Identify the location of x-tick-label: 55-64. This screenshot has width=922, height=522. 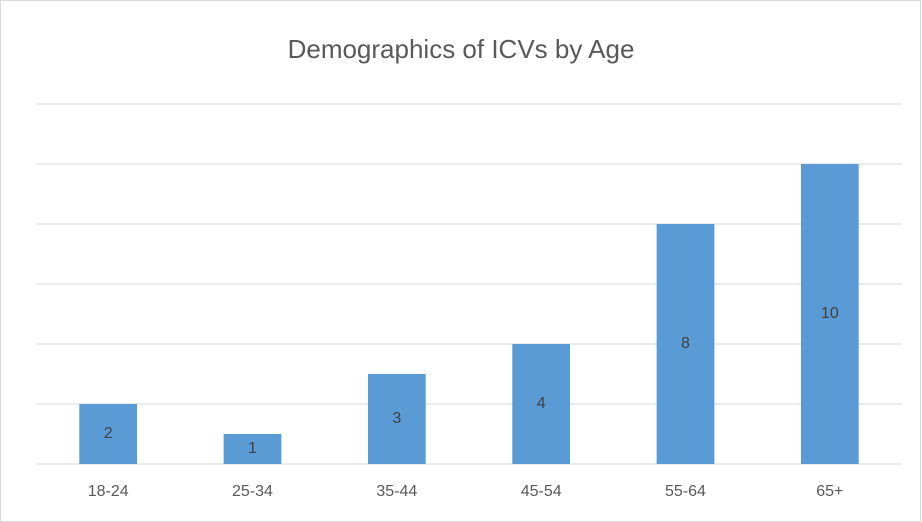
(685, 491).